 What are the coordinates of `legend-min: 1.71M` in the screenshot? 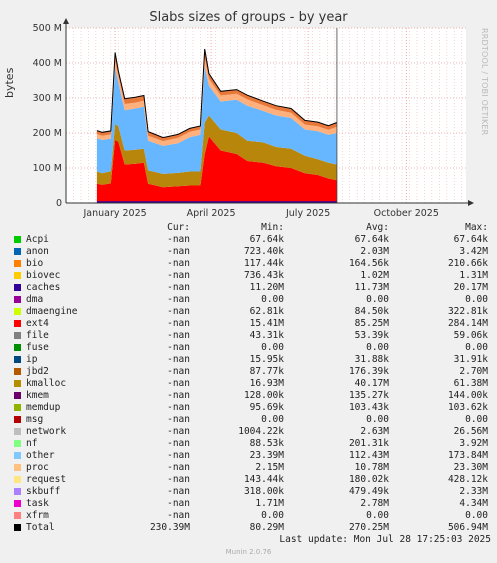 It's located at (269, 503).